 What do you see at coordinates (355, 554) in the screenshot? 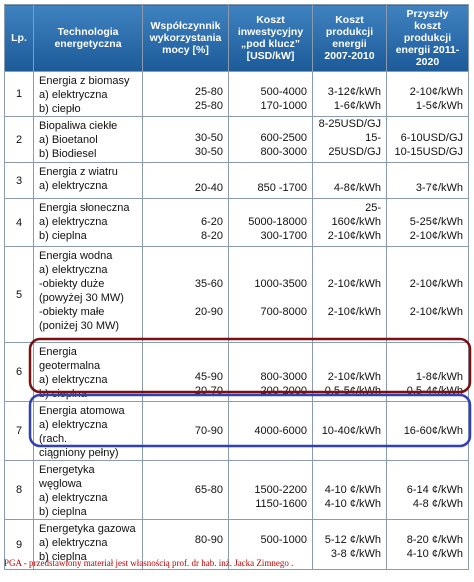
I see `cell-line: 3-8 ¢/kWh` at bounding box center [355, 554].